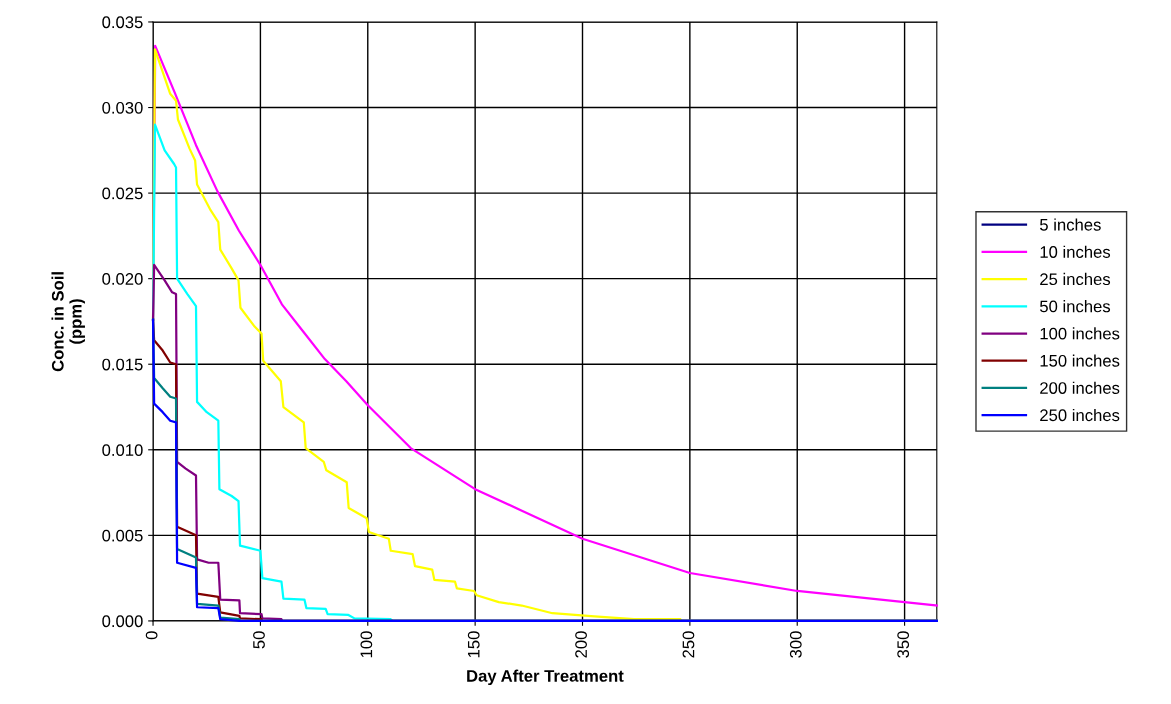  What do you see at coordinates (903, 644) in the screenshot?
I see `x-tick-label: 350` at bounding box center [903, 644].